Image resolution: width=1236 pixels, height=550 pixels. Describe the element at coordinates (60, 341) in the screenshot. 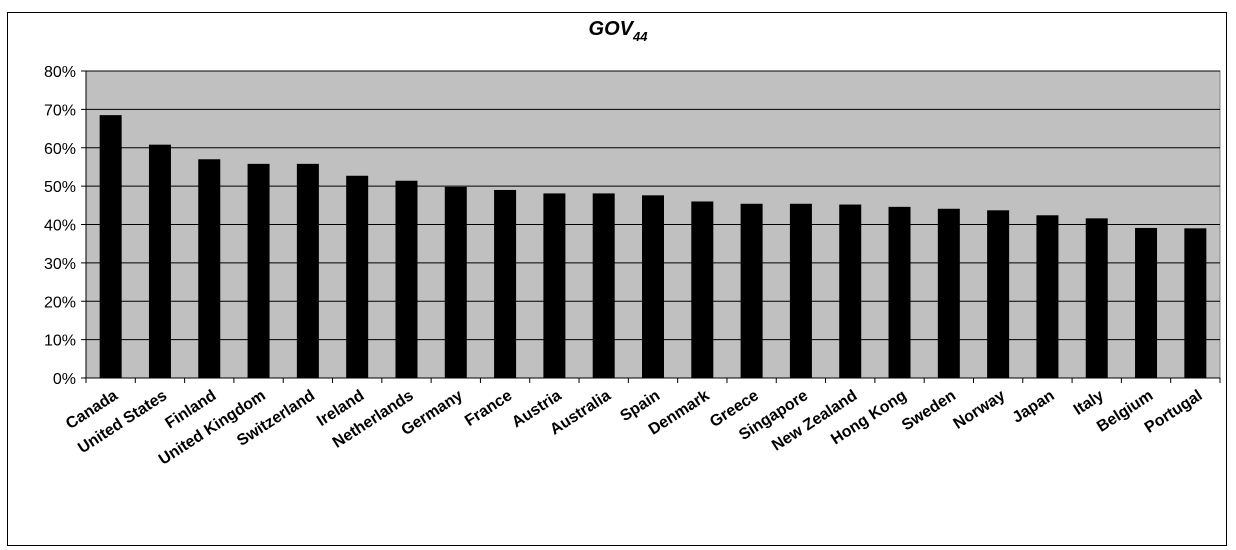

I see `y-tick-label: 10%` at that location.